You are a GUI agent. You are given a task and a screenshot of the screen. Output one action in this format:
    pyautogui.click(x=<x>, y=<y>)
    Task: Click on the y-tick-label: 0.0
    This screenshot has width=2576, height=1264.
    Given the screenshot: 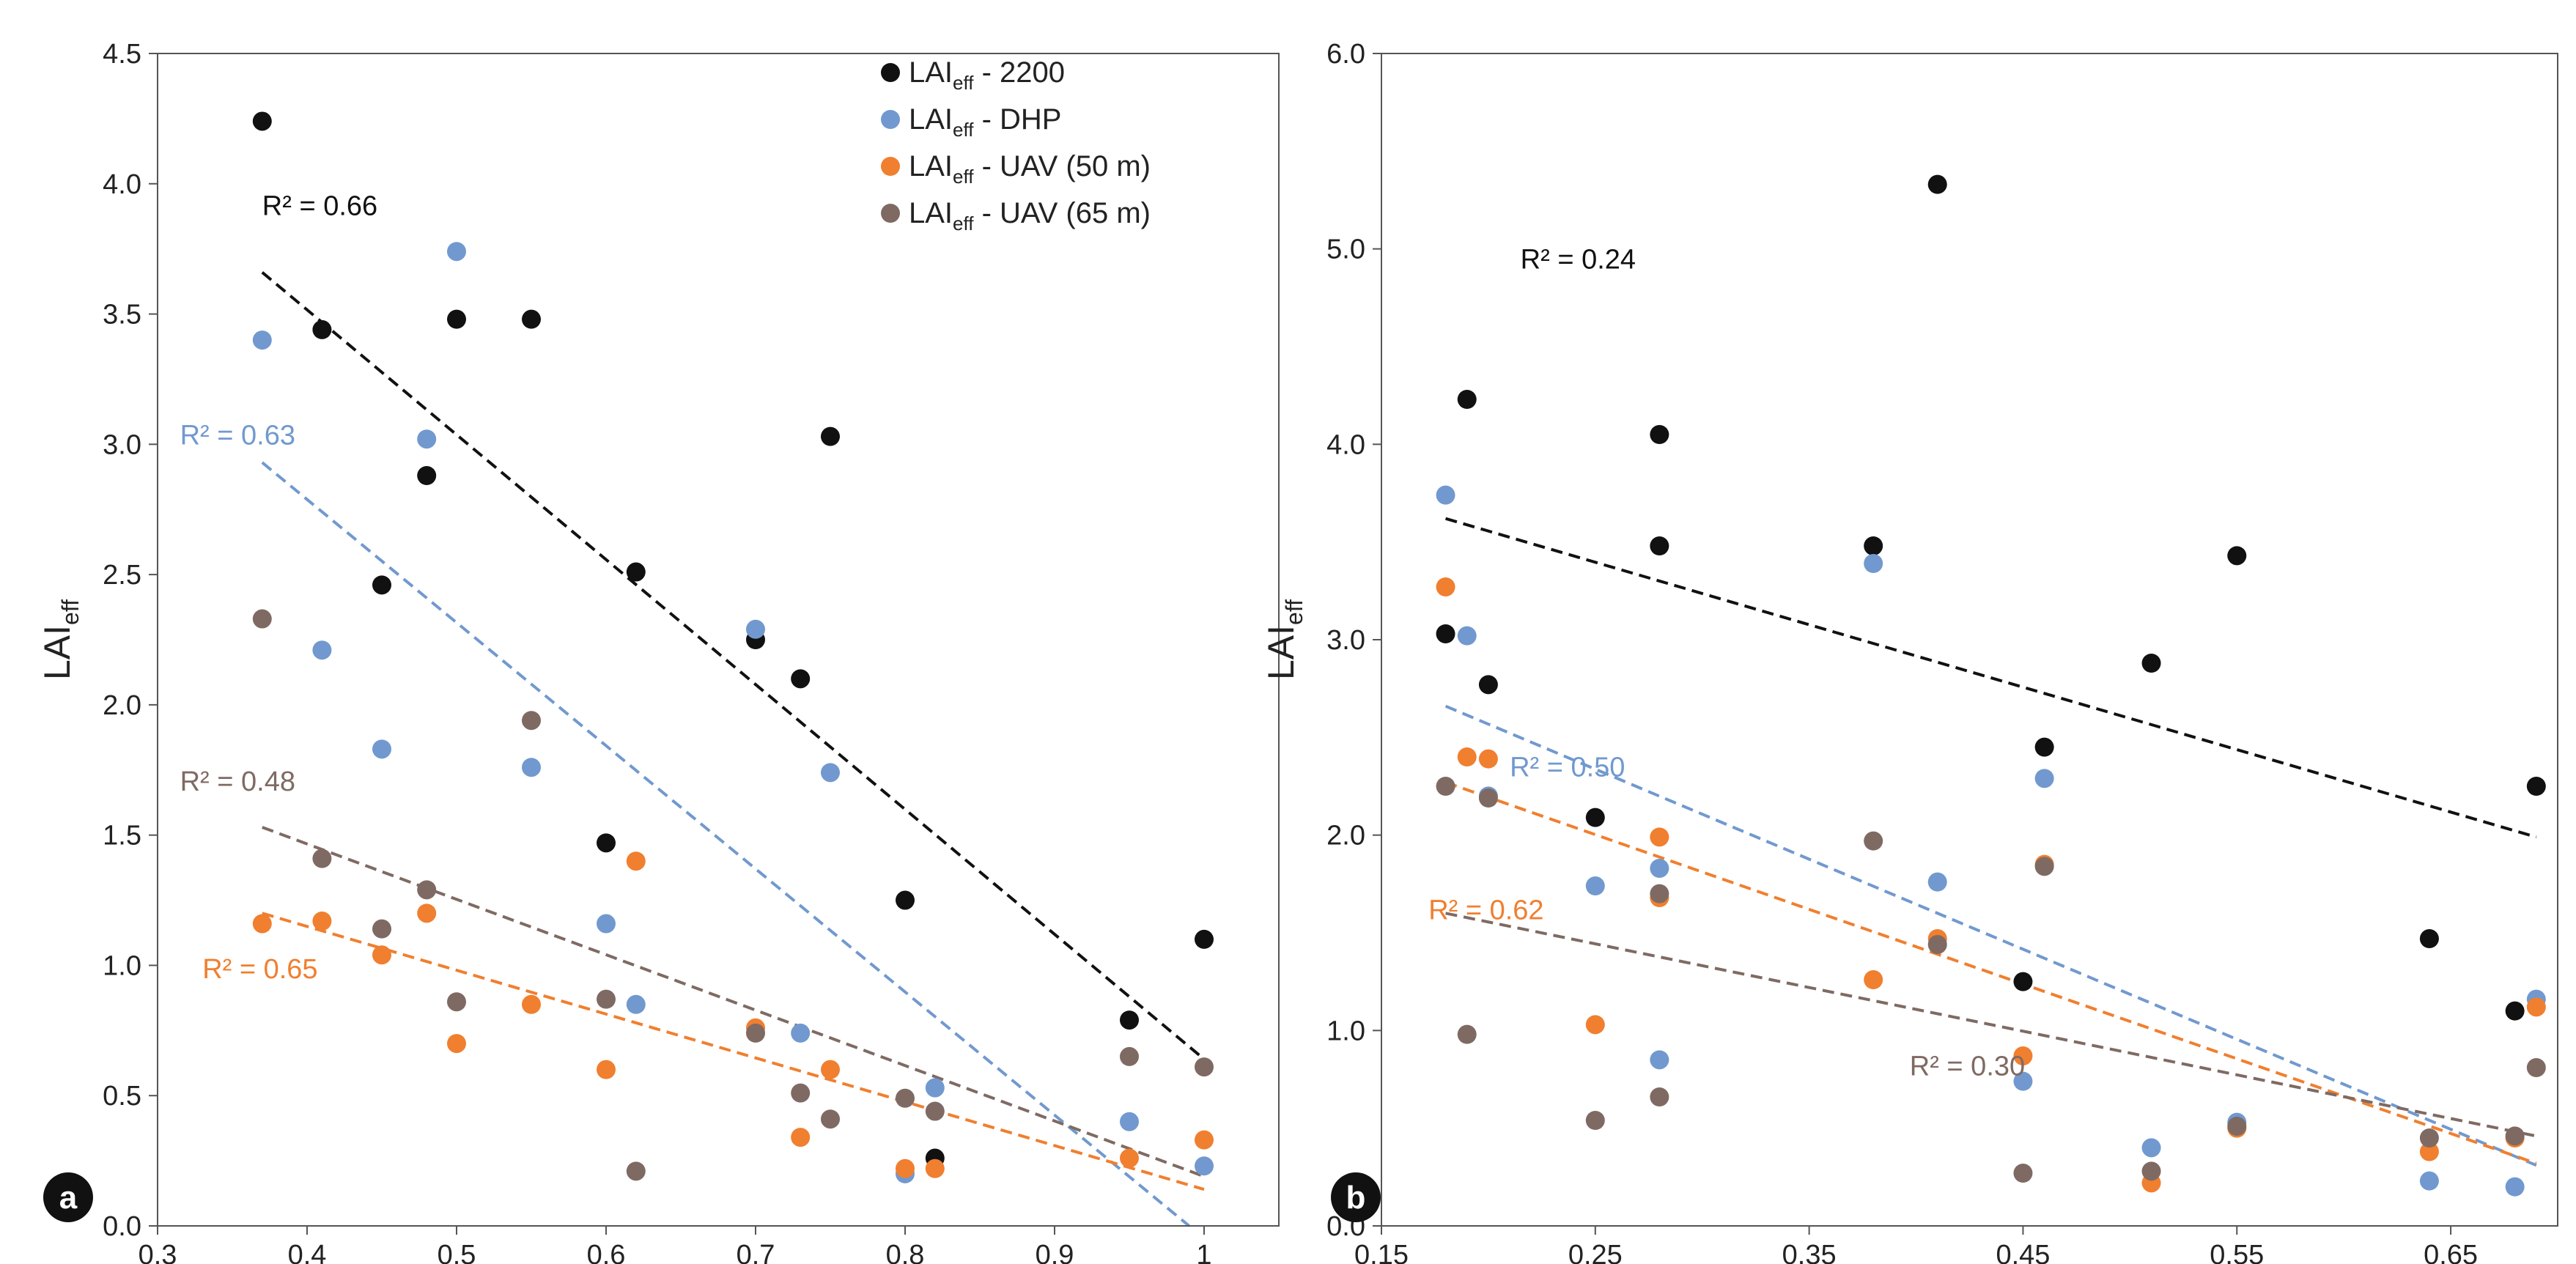 What is the action you would take?
    pyautogui.click(x=122, y=1226)
    